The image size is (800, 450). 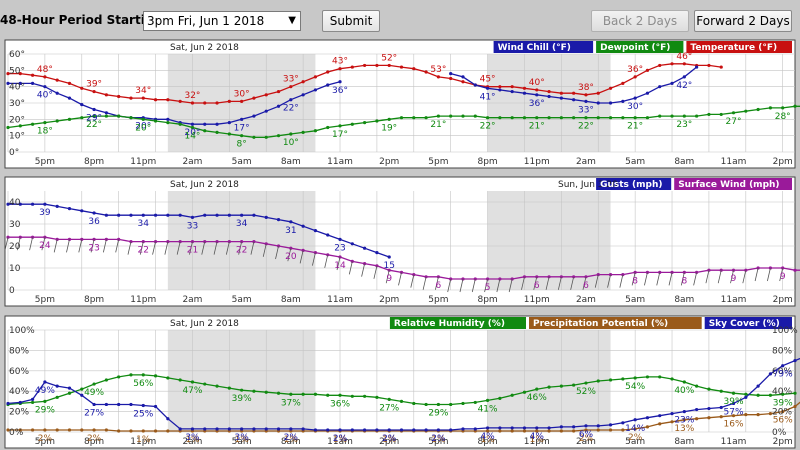 What do you see at coordinates (782, 413) in the screenshot?
I see `y-tick-label-right: 20%` at bounding box center [782, 413].